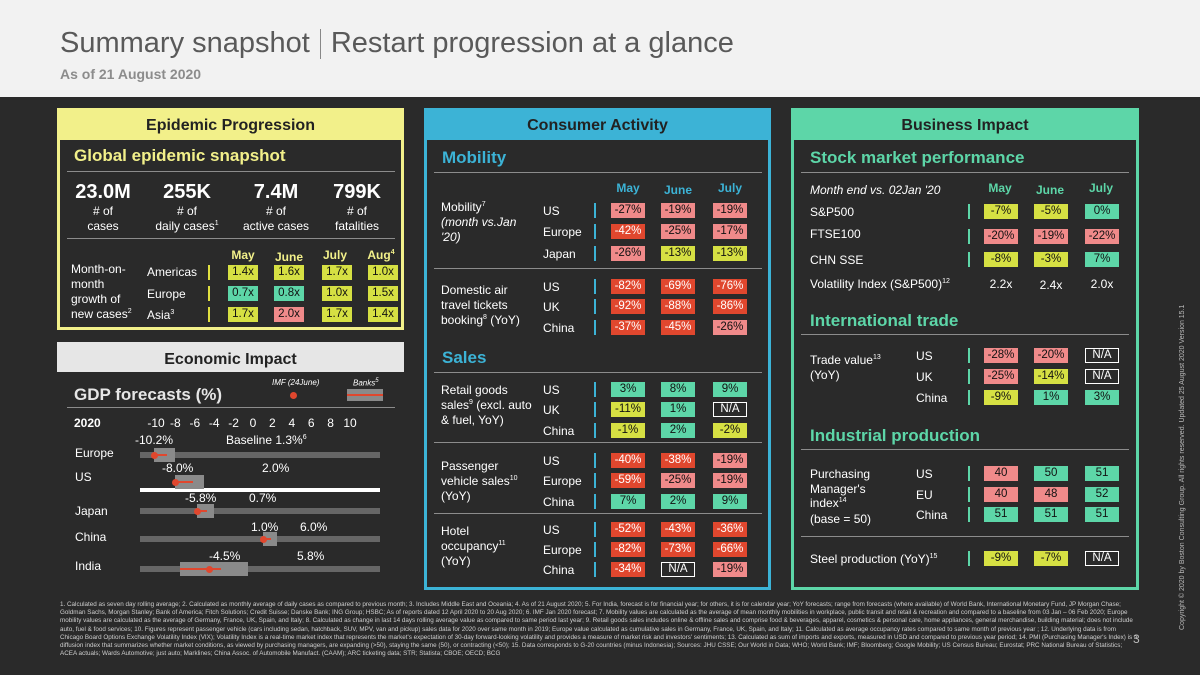 The height and width of the screenshot is (675, 1200). What do you see at coordinates (1001, 494) in the screenshot?
I see `pmi-value: 40` at bounding box center [1001, 494].